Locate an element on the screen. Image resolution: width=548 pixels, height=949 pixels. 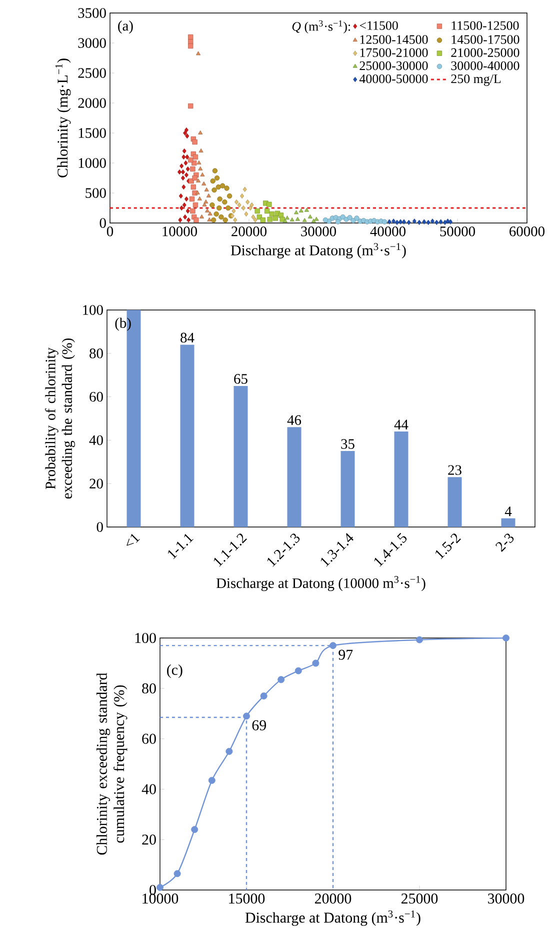
y-tick-label: 20 is located at coordinates (96, 483).